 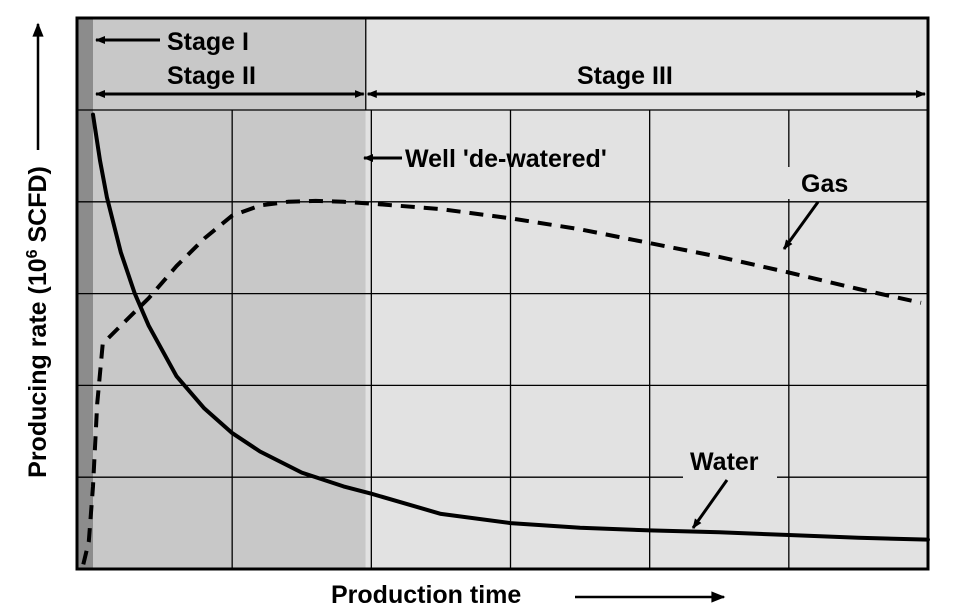 I want to click on water-label: Water, so click(x=724, y=462).